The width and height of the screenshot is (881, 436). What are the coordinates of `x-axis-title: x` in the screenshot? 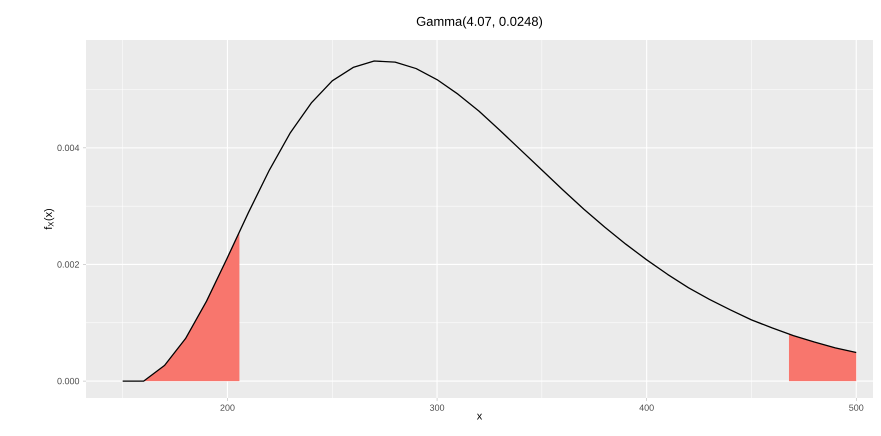 It's located at (479, 417).